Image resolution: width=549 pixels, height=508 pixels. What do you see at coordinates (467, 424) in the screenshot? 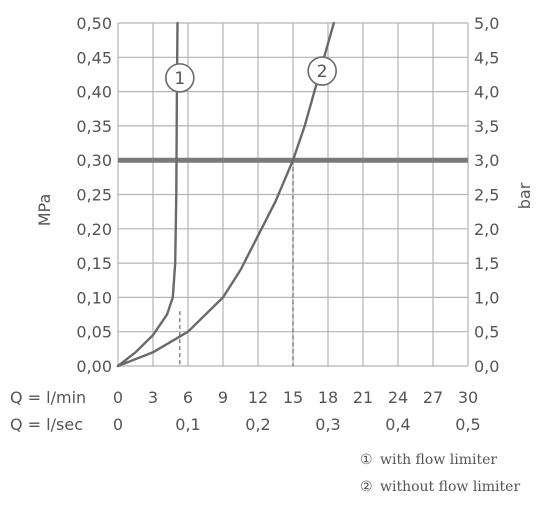
I see `x-tick-label-lsec: 0,5` at bounding box center [467, 424].